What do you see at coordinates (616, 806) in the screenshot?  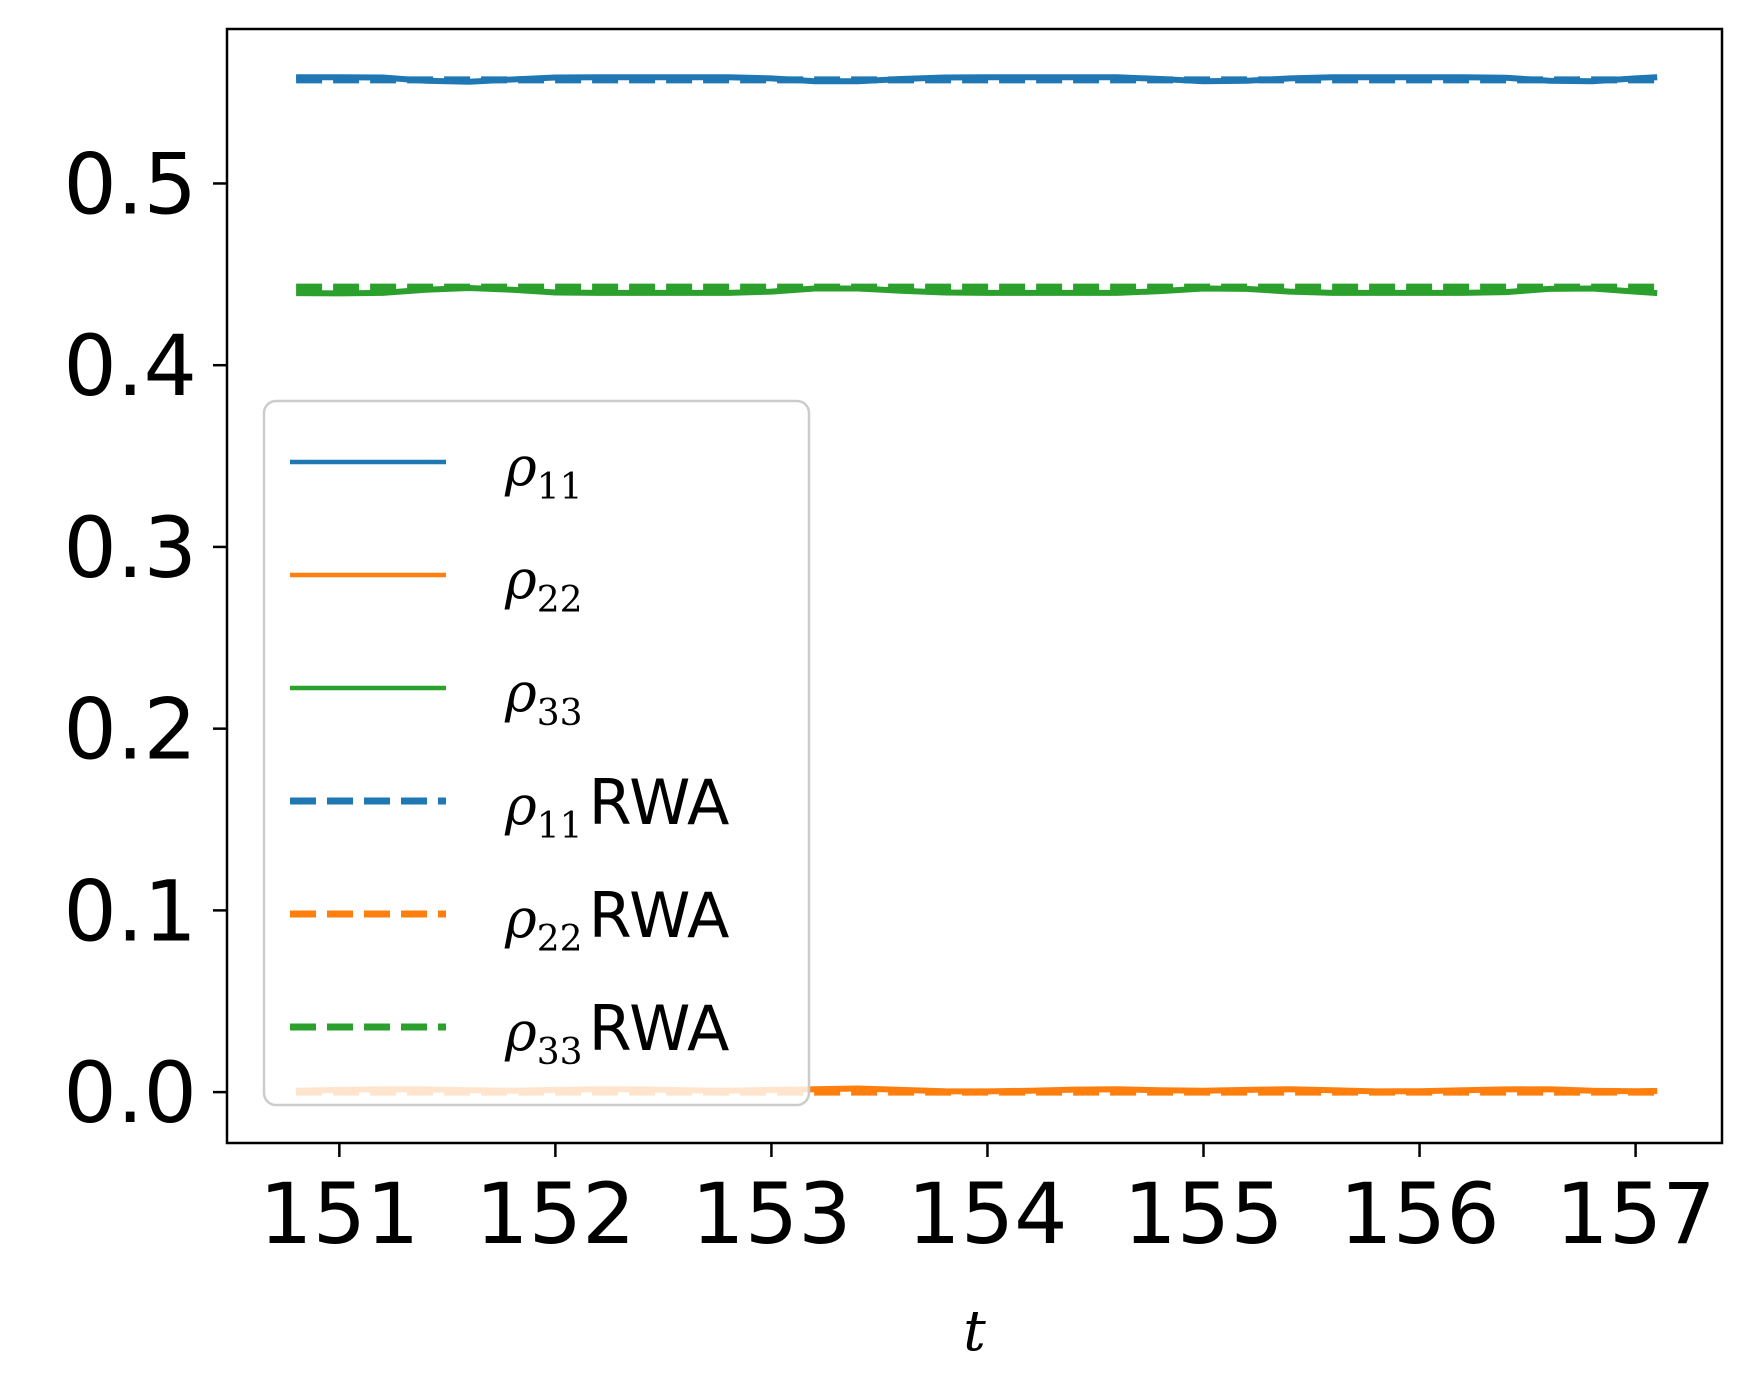 I see `legend-label-4: ρ11RWA` at bounding box center [616, 806].